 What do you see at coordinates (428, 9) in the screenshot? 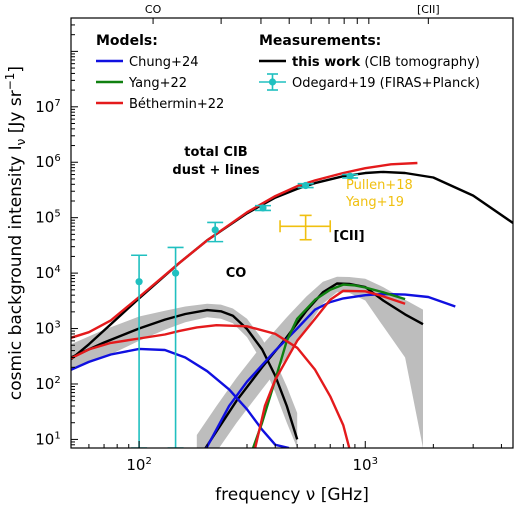
I see `top-label-cii: [CII]` at bounding box center [428, 9].